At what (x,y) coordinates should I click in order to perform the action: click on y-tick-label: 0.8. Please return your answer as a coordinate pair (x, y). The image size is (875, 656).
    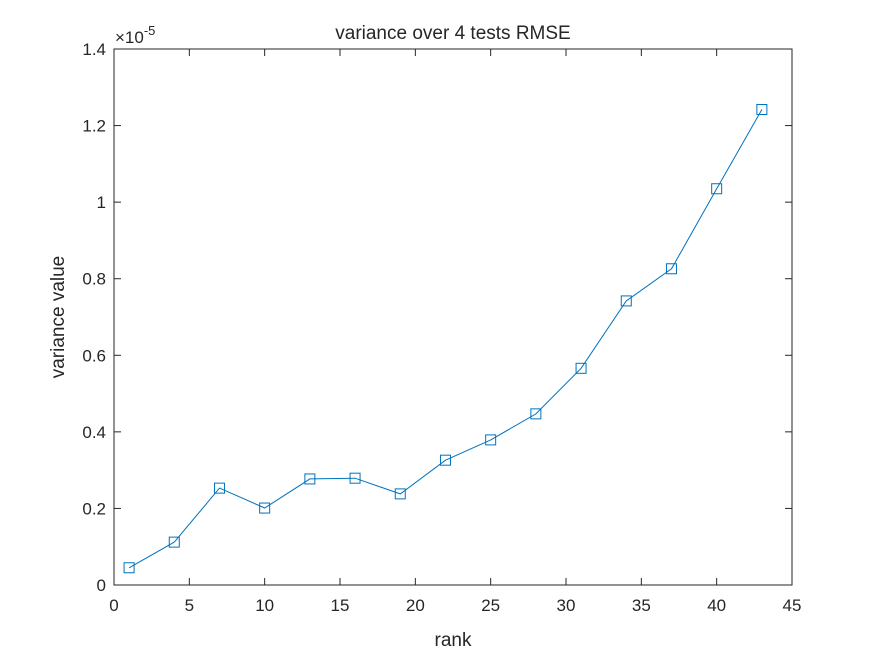
    Looking at the image, I should click on (94, 279).